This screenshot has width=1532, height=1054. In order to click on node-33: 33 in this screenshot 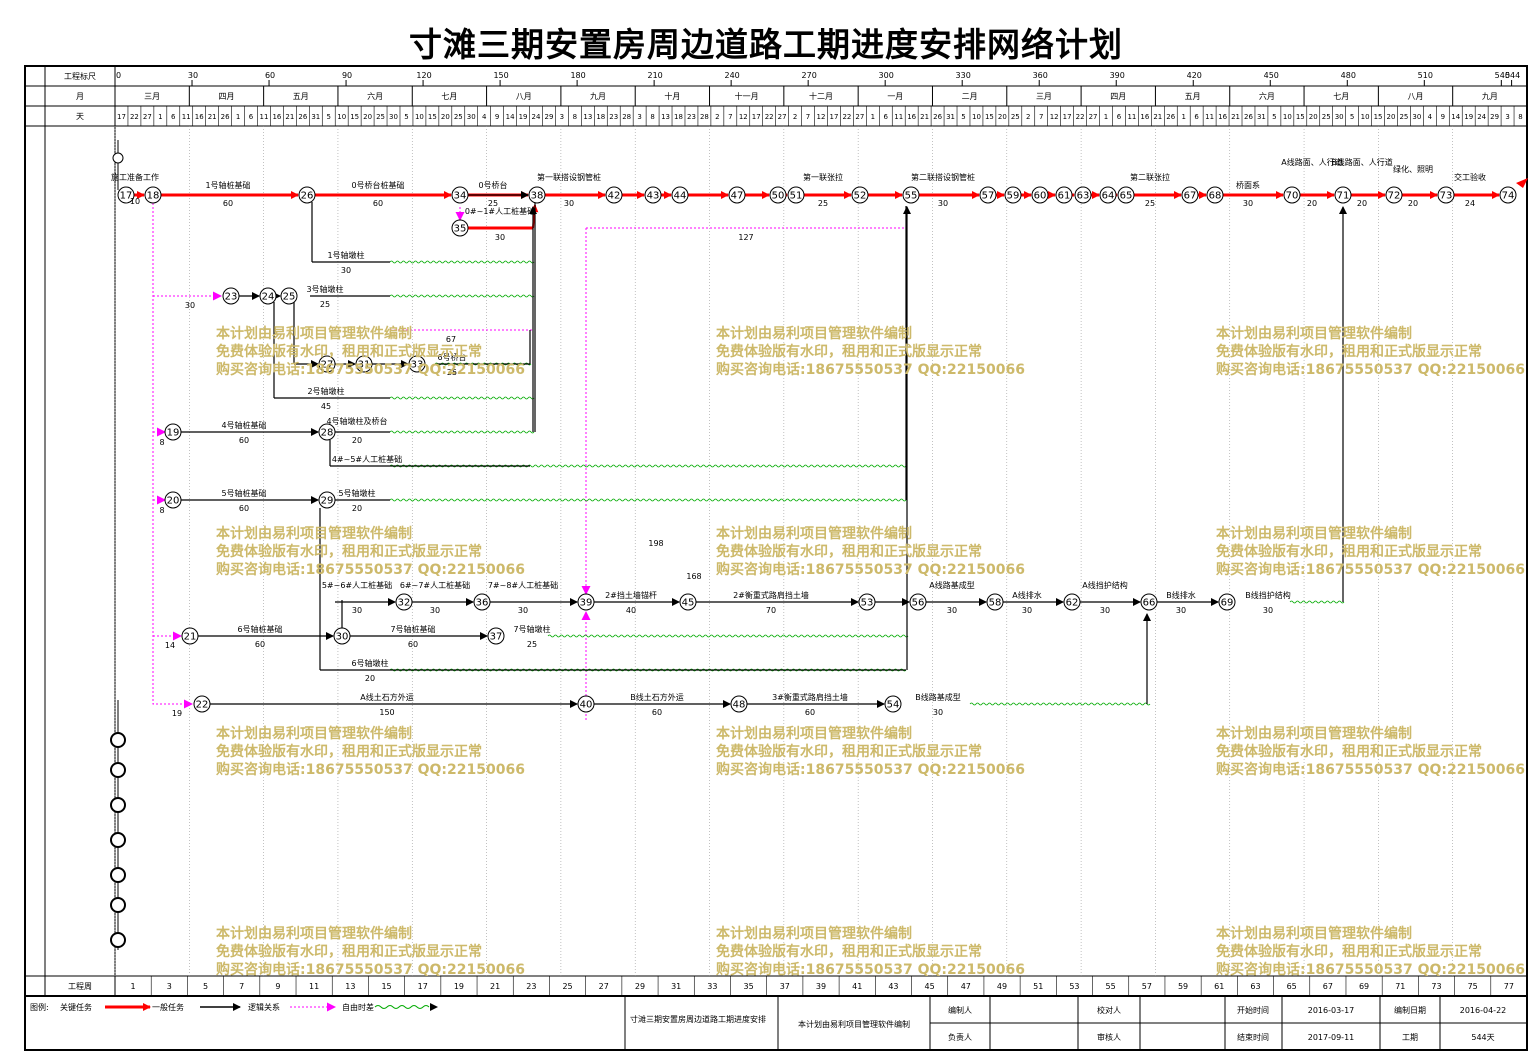, I will do `click(417, 364)`.